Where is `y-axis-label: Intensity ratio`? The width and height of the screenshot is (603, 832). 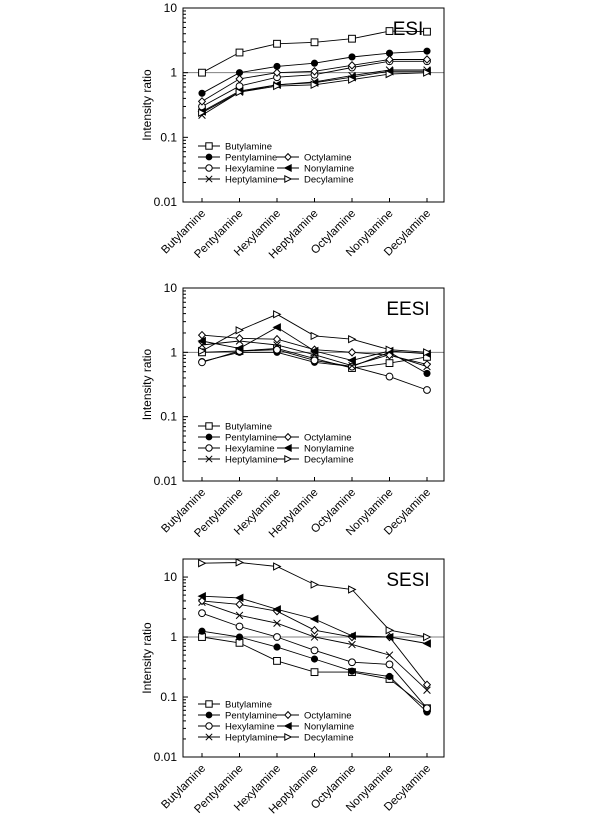 y-axis-label: Intensity ratio is located at coordinates (147, 384).